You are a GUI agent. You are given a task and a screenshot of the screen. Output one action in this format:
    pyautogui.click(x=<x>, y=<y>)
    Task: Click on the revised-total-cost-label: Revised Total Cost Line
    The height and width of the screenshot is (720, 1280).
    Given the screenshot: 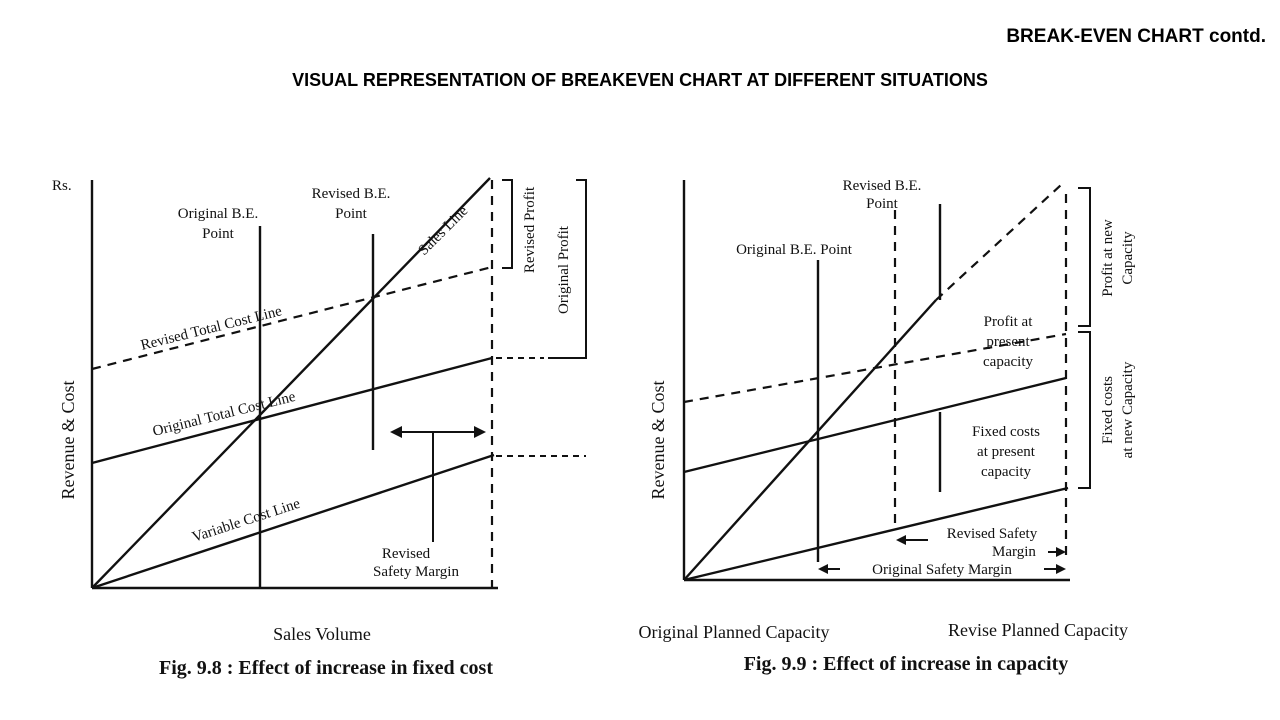 What is the action you would take?
    pyautogui.click(x=211, y=328)
    